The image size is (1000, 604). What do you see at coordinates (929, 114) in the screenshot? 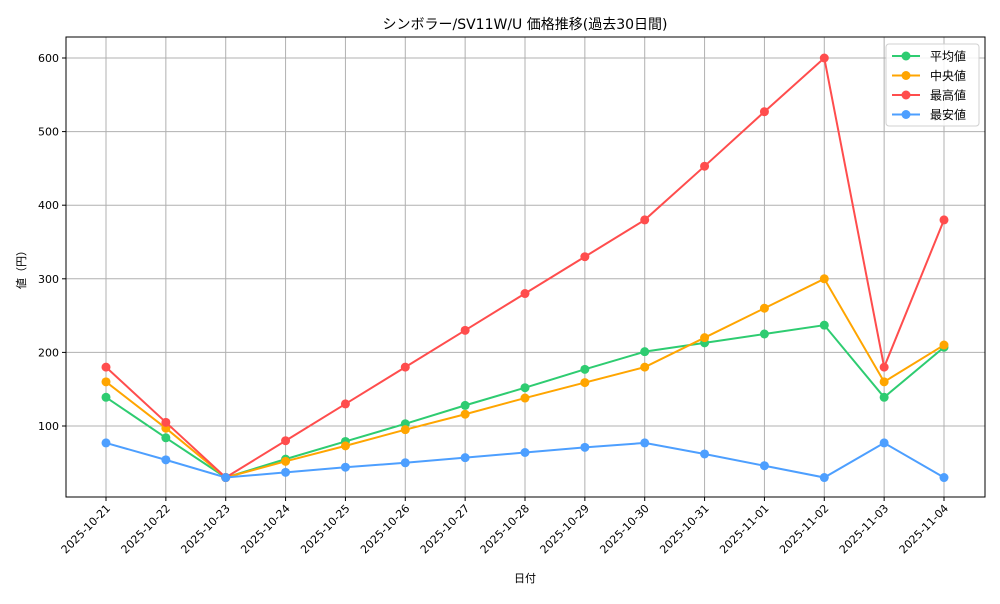
I see `legend-item: 最安値` at bounding box center [929, 114].